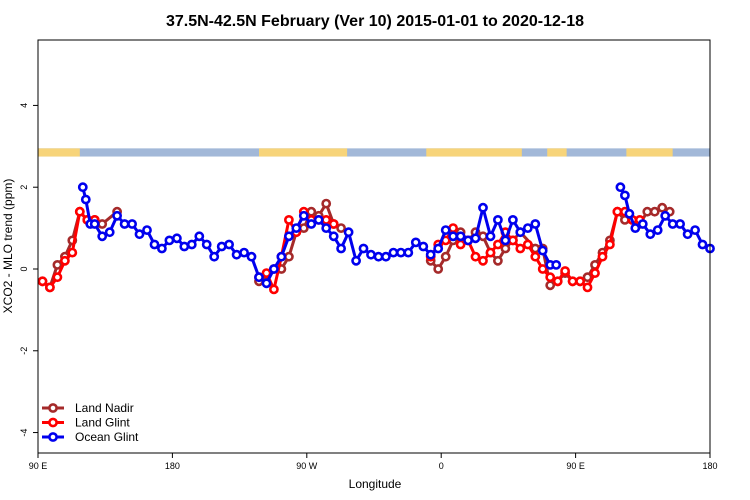 This screenshot has width=750, height=500. What do you see at coordinates (24, 351) in the screenshot?
I see `y-tick-label: -2` at bounding box center [24, 351].